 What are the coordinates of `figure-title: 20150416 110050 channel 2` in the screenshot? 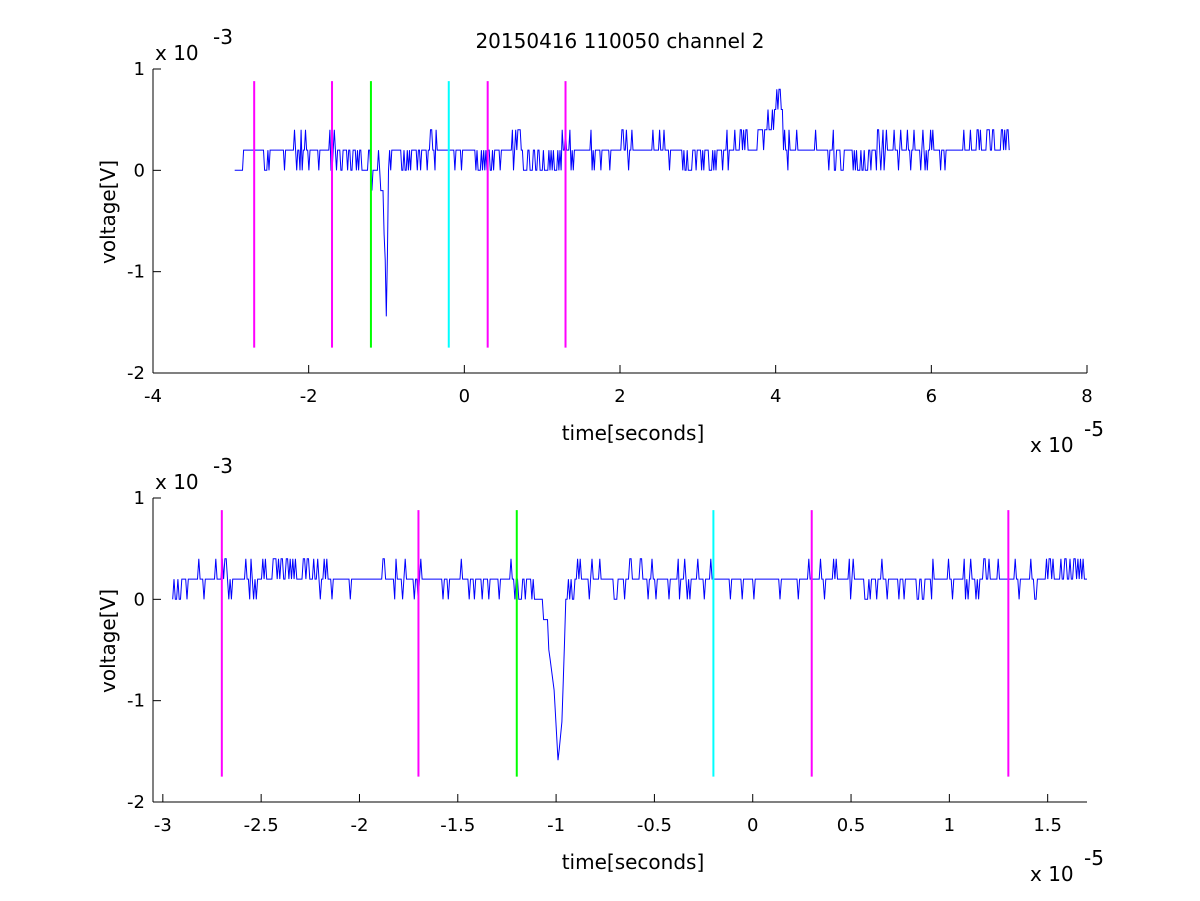 It's located at (619, 41).